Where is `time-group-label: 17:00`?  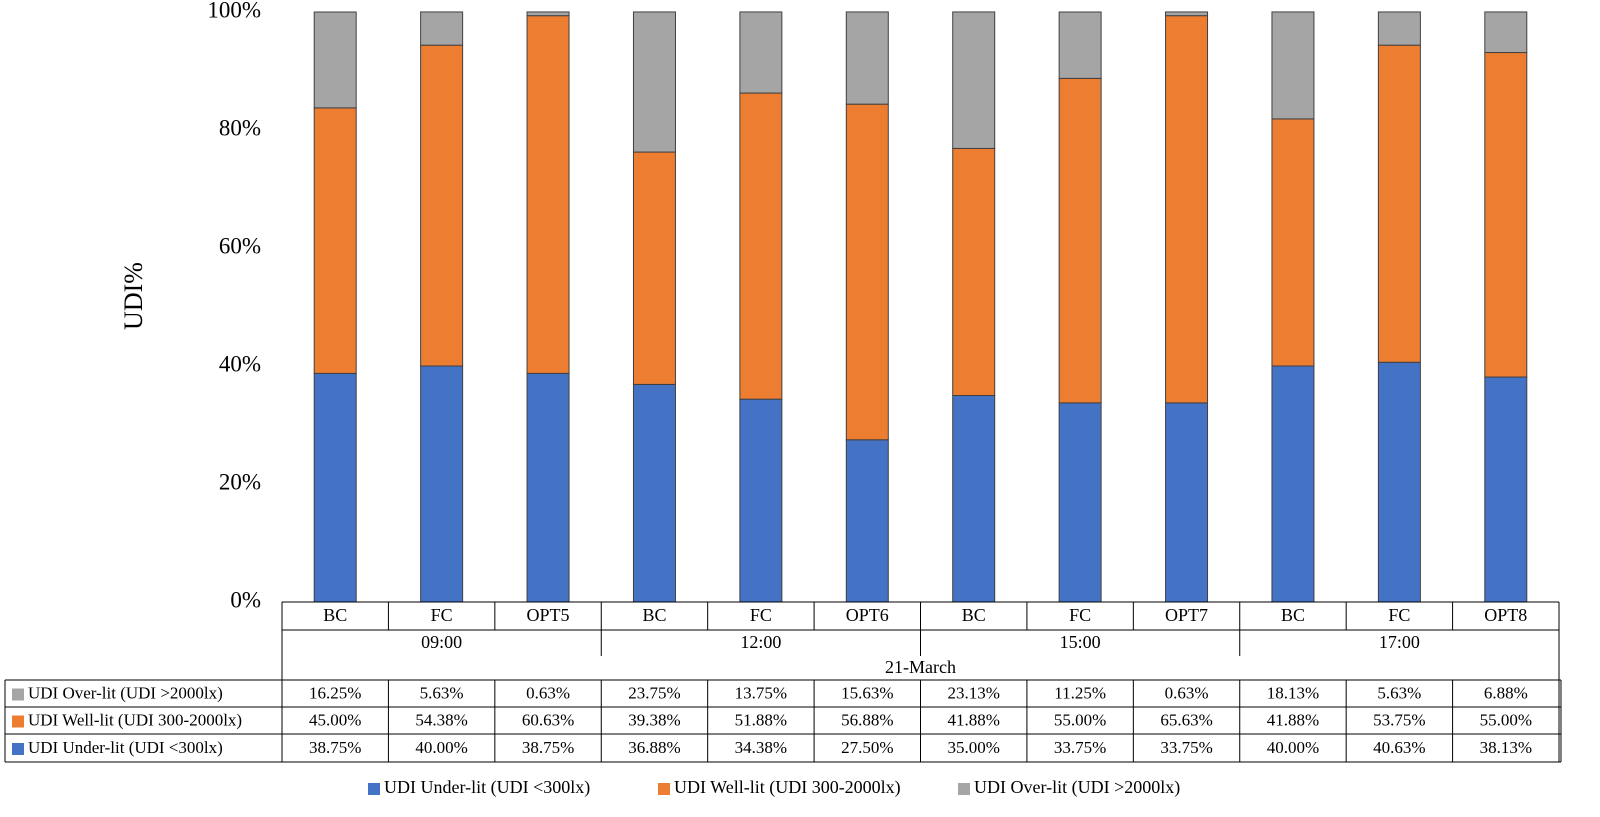 time-group-label: 17:00 is located at coordinates (1399, 642).